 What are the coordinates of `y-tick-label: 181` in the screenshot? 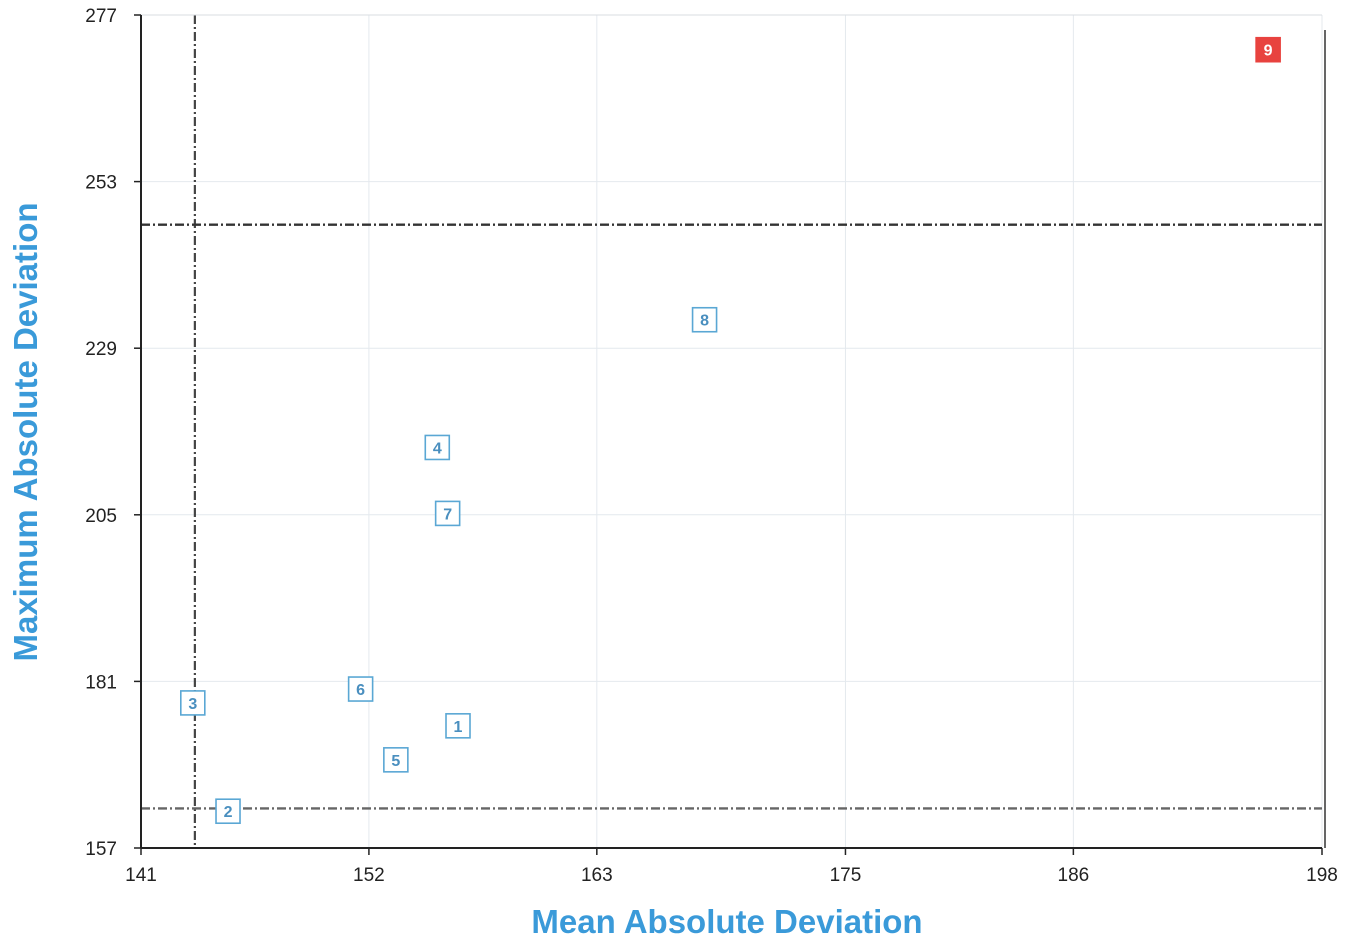 It's located at (101, 682).